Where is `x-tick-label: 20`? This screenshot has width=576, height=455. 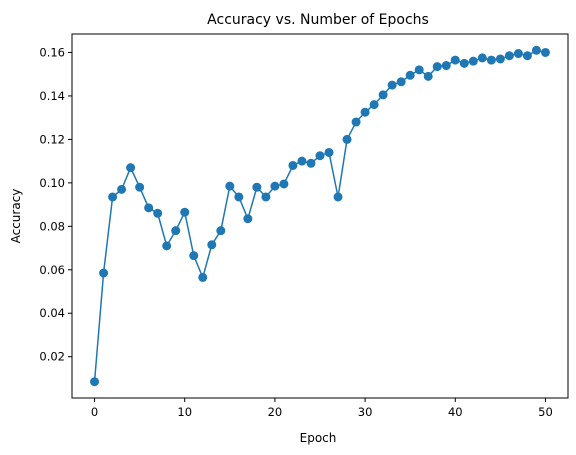
x-tick-label: 20 is located at coordinates (275, 412).